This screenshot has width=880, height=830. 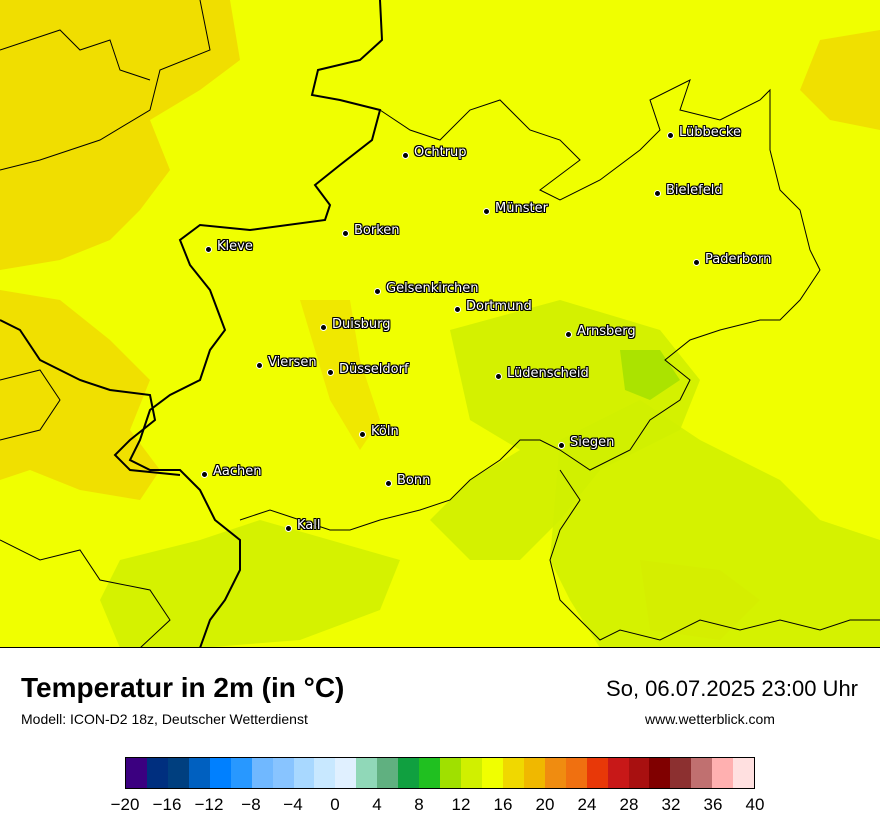 What do you see at coordinates (293, 804) in the screenshot?
I see `scale-tick-label: −4` at bounding box center [293, 804].